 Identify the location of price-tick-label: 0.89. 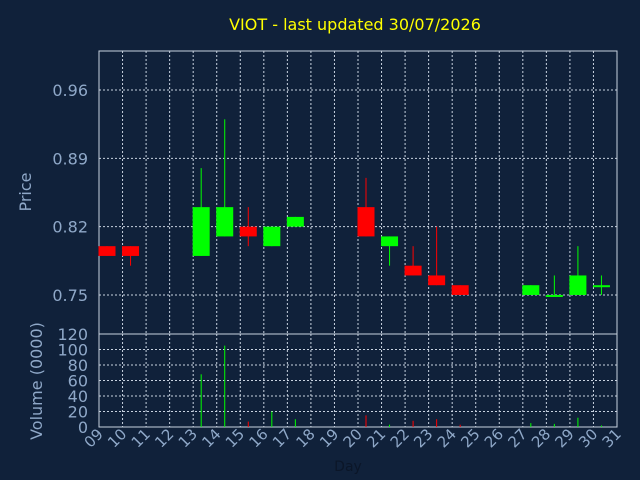
(70, 158).